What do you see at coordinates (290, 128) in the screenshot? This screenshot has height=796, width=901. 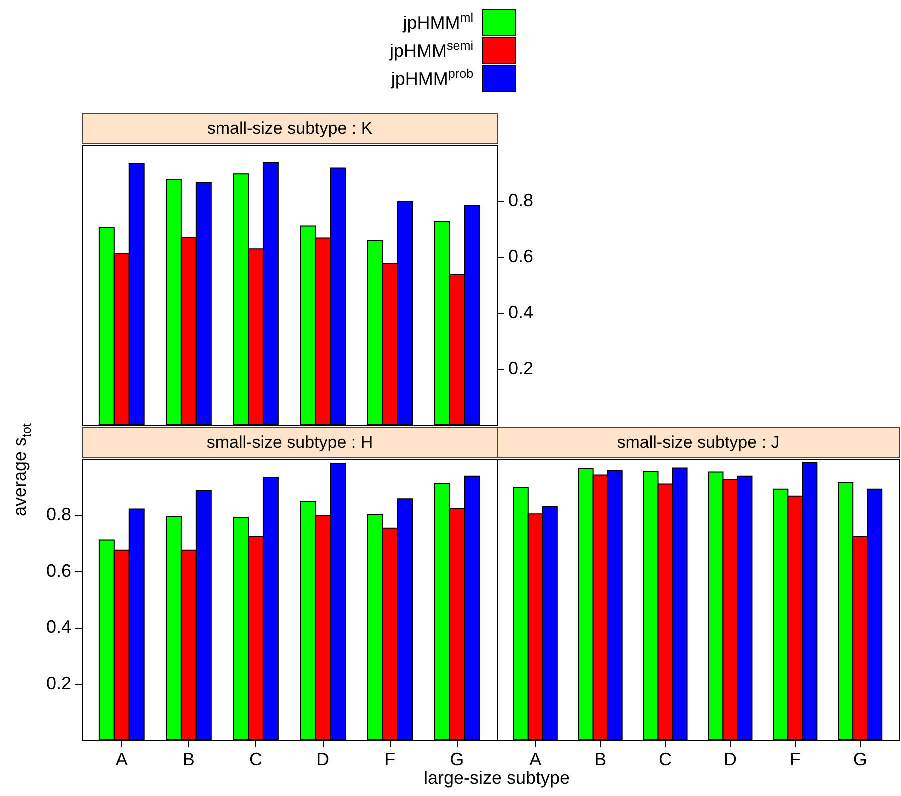 I see `chart-title: small-size subtype : K` at bounding box center [290, 128].